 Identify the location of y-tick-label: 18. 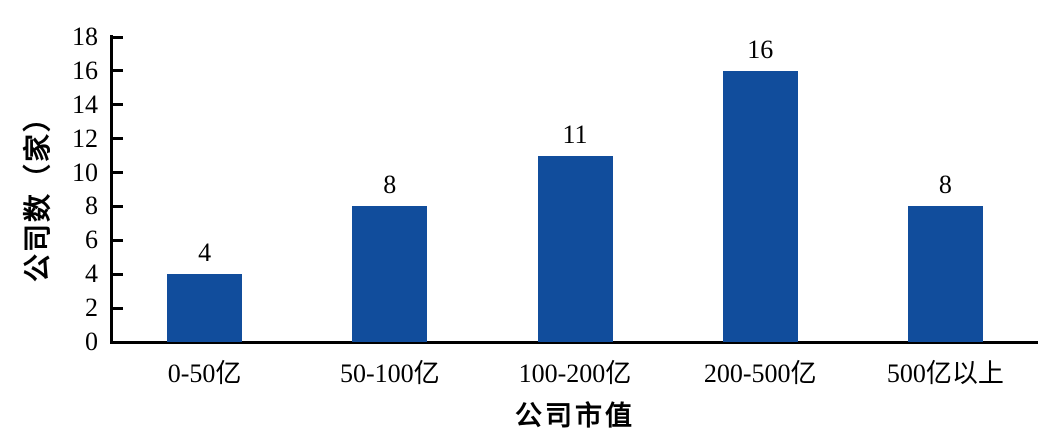
(85, 36).